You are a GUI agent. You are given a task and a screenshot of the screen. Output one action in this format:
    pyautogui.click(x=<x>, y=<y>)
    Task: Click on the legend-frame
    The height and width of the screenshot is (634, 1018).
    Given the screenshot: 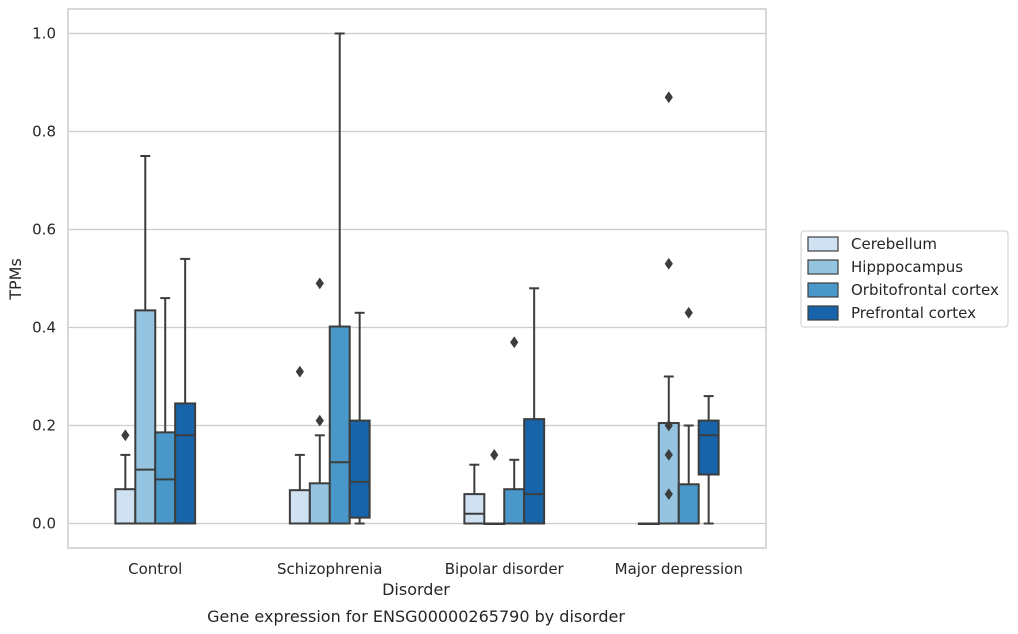 What is the action you would take?
    pyautogui.click(x=904, y=279)
    